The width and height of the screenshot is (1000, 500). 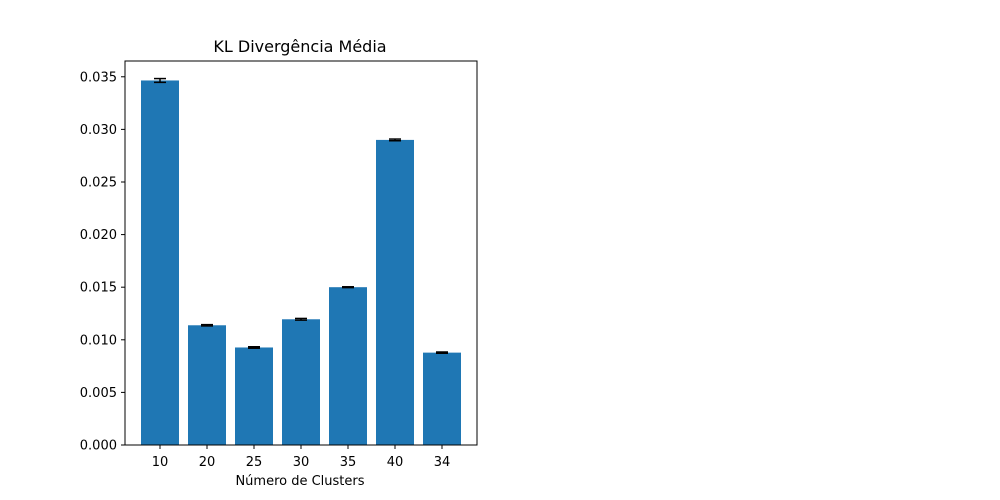 What do you see at coordinates (98, 393) in the screenshot?
I see `y-tick-label-0.005: 0.005` at bounding box center [98, 393].